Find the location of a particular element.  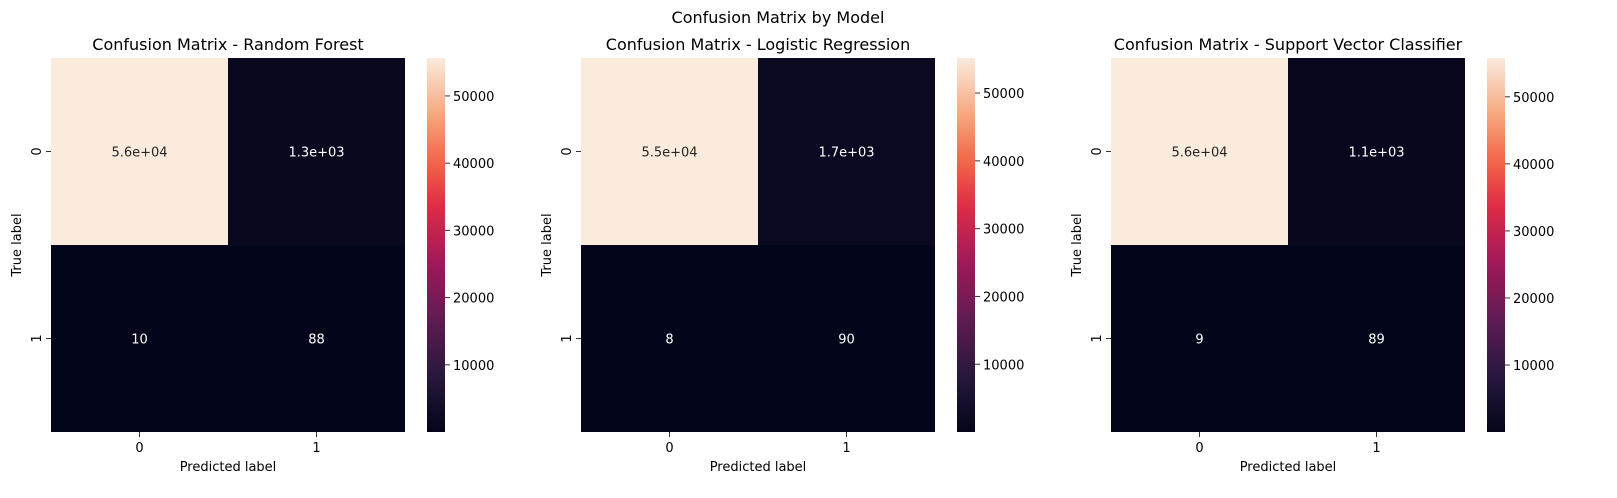

cell-annotation-r1-c0: 9 is located at coordinates (1199, 340).